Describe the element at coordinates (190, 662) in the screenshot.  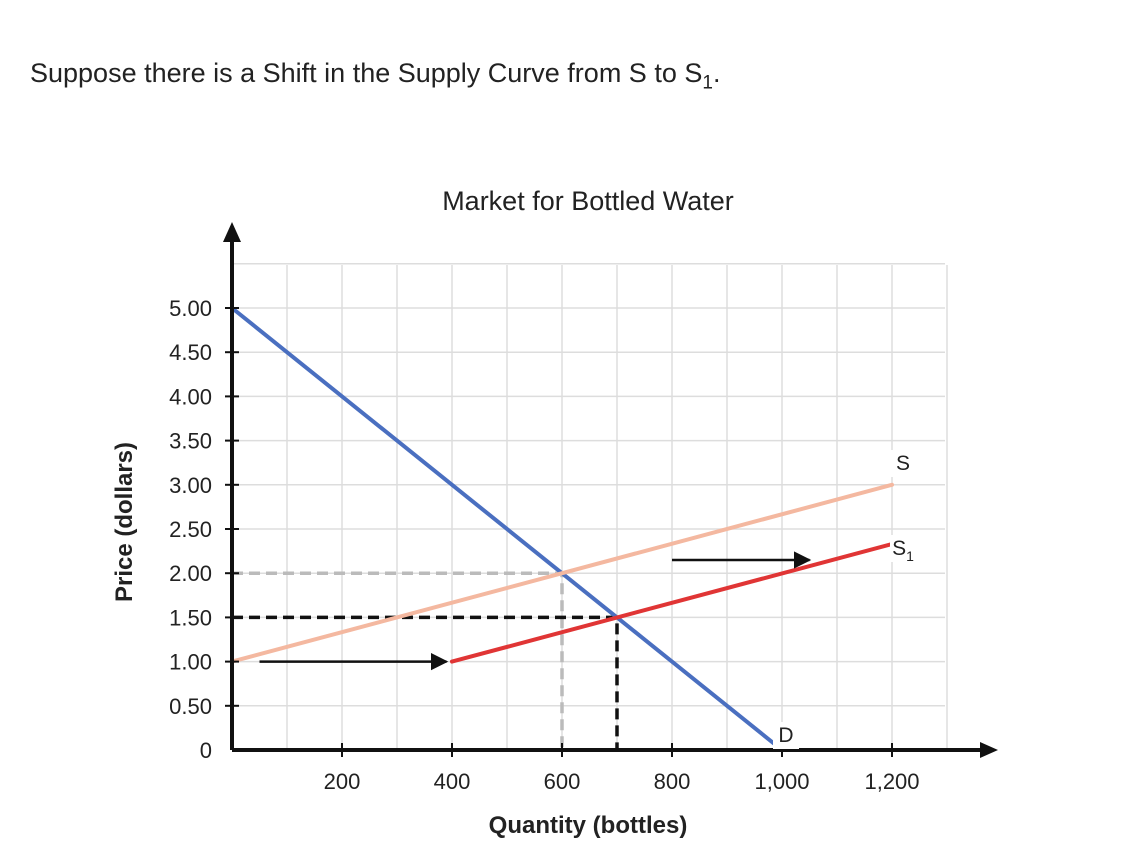
I see `y-tick-label: 1.00` at that location.